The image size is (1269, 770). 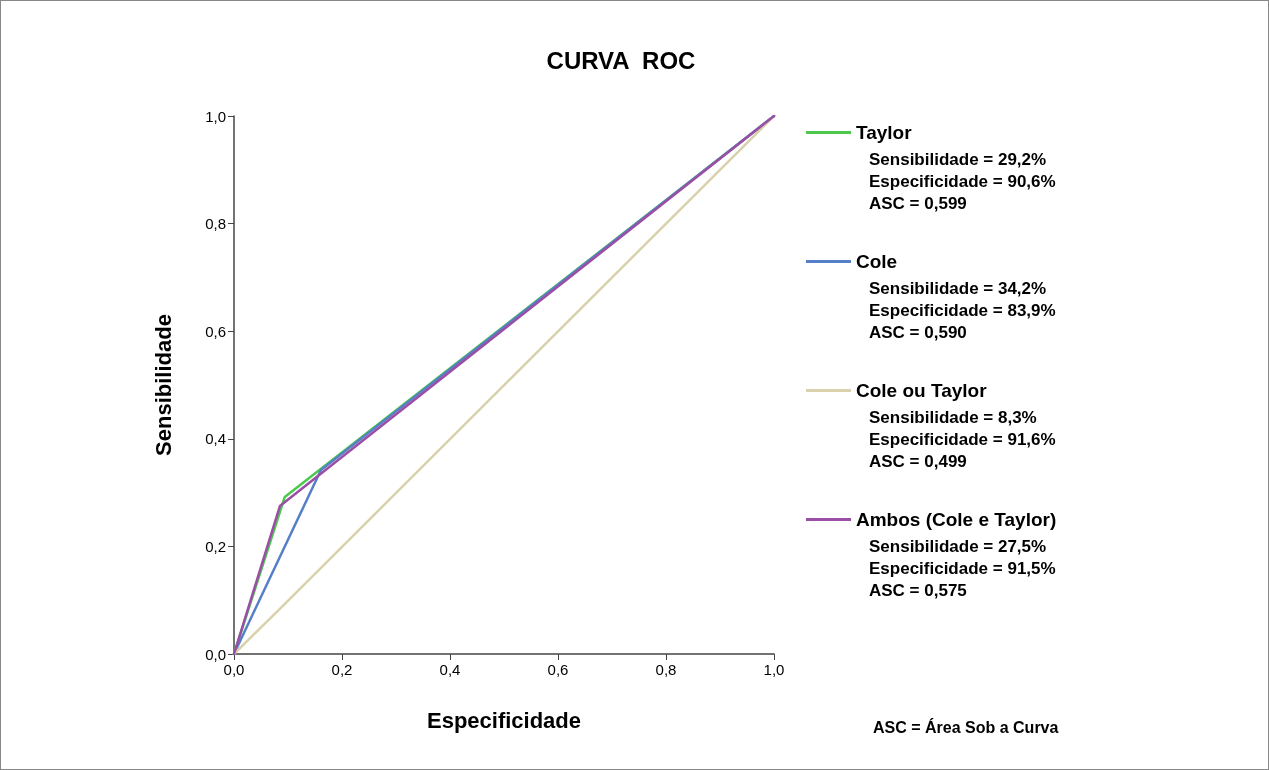 What do you see at coordinates (774, 669) in the screenshot?
I see `x-tick-label: 1,0` at bounding box center [774, 669].